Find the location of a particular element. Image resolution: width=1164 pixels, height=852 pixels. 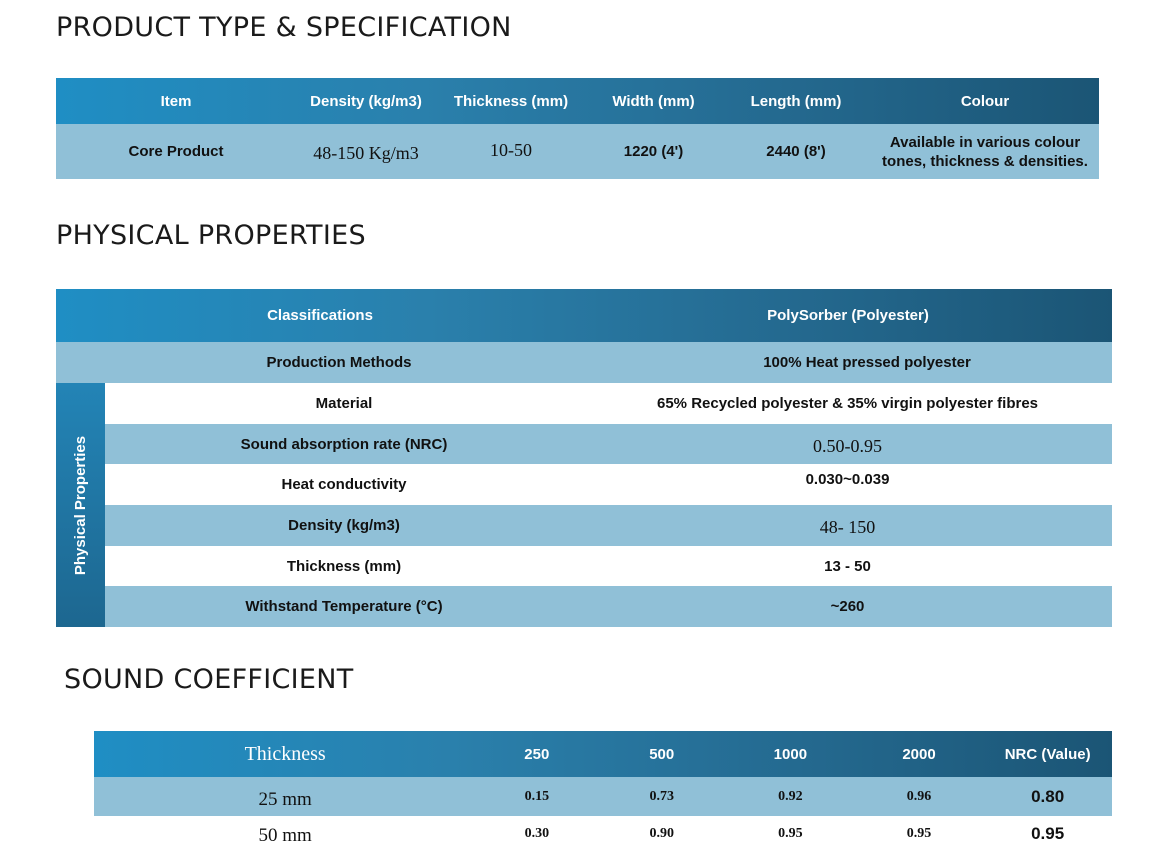

row2-nrc: 0.95 is located at coordinates (1048, 833).